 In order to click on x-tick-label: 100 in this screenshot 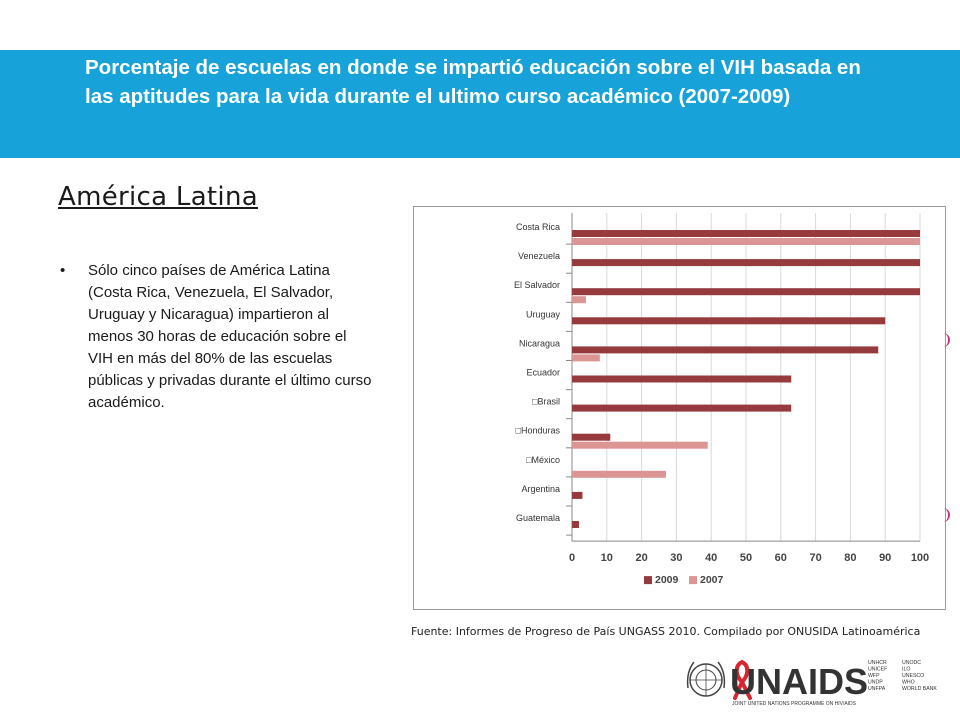, I will do `click(920, 558)`.